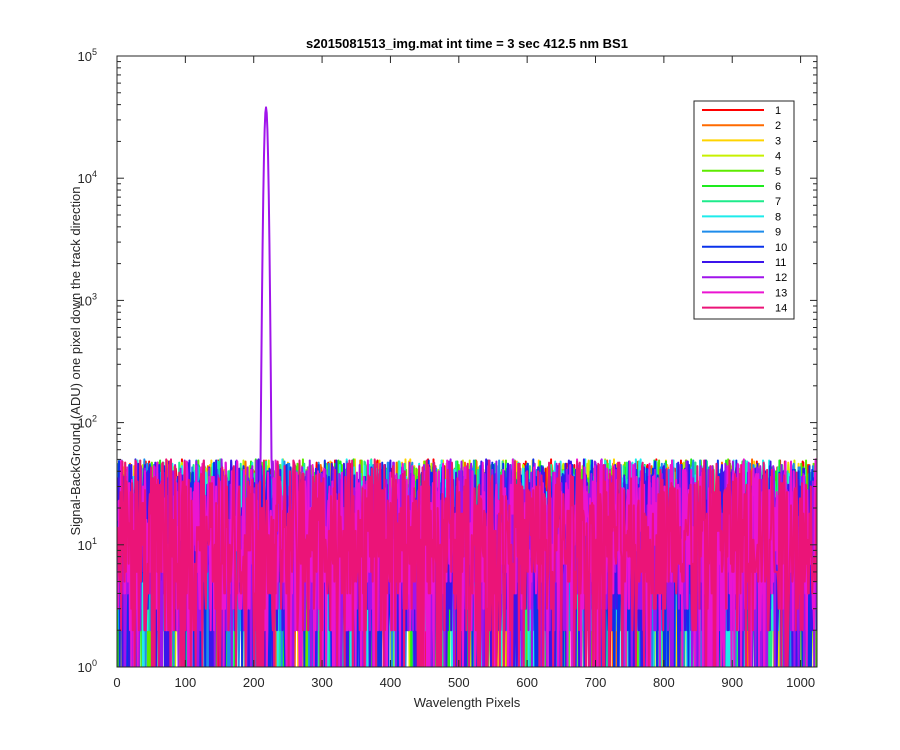 The height and width of the screenshot is (750, 900). What do you see at coordinates (778, 157) in the screenshot?
I see `legend-label-4: 4` at bounding box center [778, 157].